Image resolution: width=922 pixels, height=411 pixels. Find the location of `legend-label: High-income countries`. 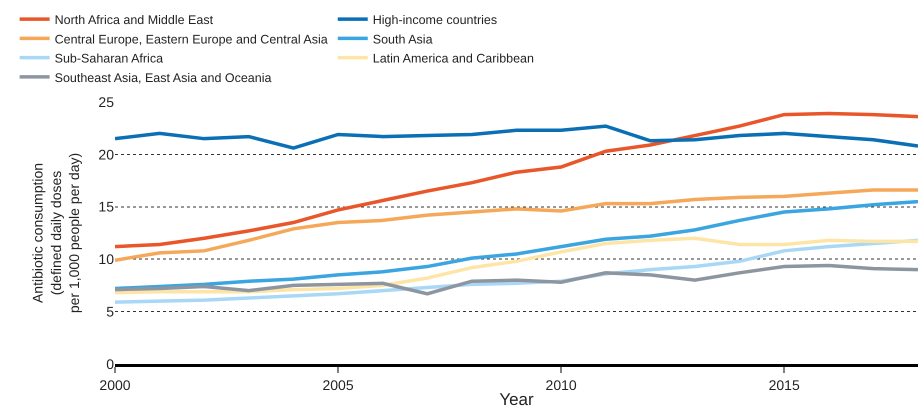

legend-label: High-income countries is located at coordinates (435, 20).